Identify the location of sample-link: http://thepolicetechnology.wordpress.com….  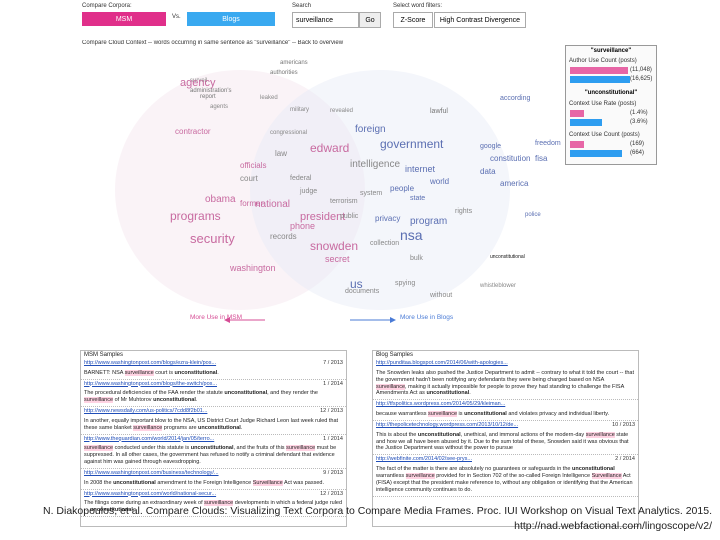
(447, 424).